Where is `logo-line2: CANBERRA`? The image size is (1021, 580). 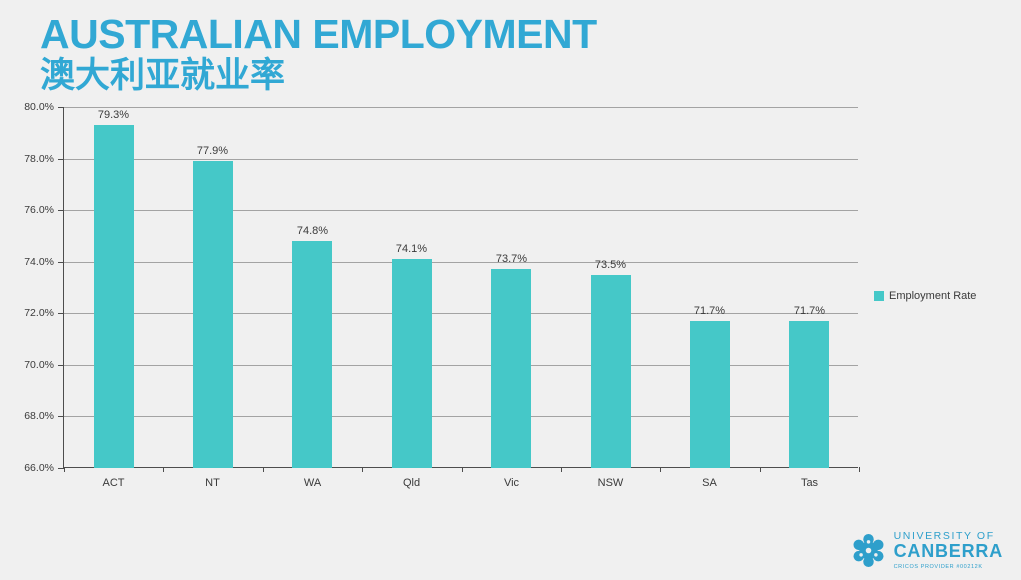
logo-line2: CANBERRA is located at coordinates (948, 551).